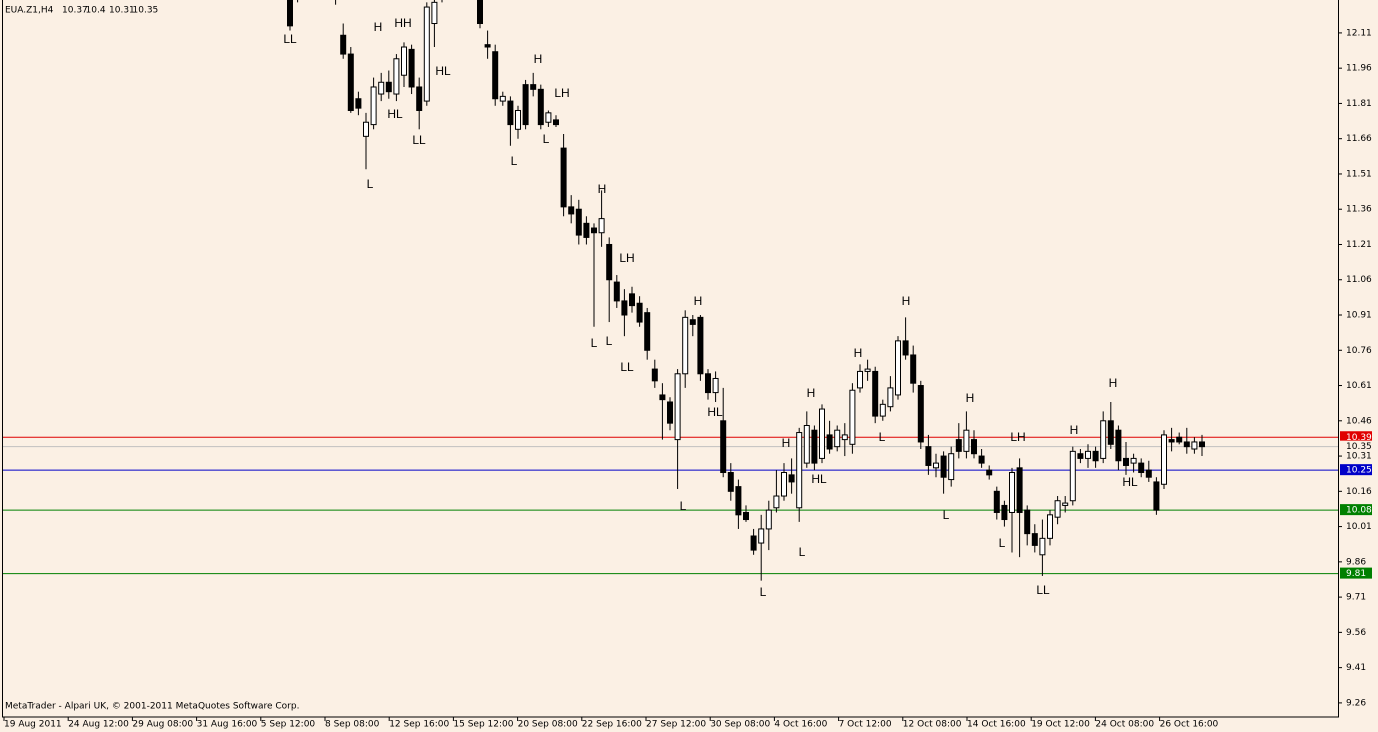 The height and width of the screenshot is (732, 1378). I want to click on x-tick-label: 30 Sep 08:00, so click(740, 725).